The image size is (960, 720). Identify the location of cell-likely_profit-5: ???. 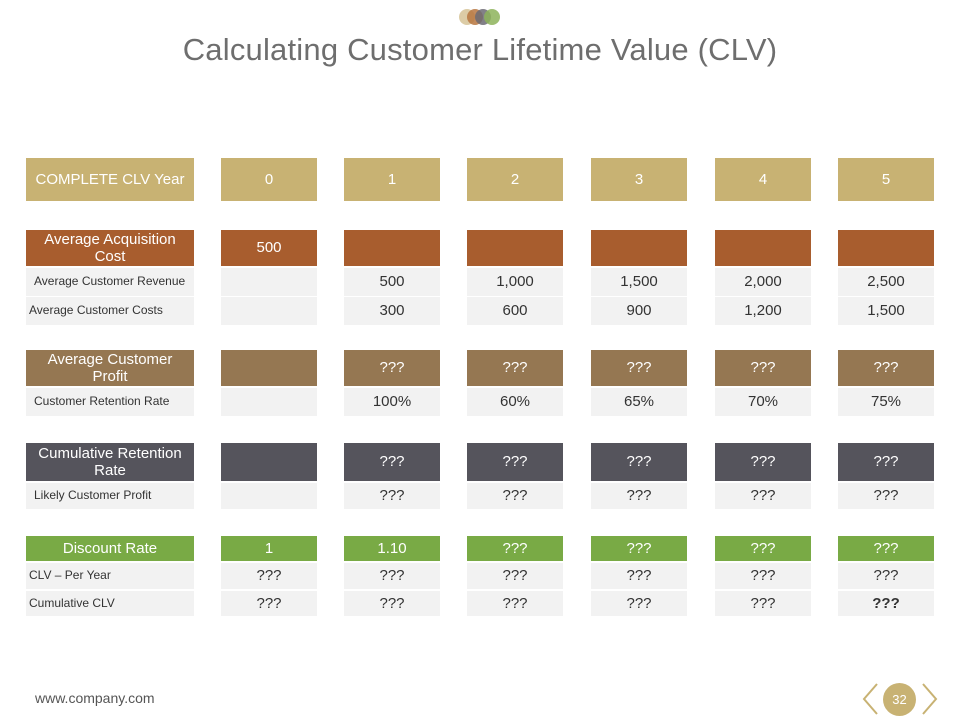
(886, 496).